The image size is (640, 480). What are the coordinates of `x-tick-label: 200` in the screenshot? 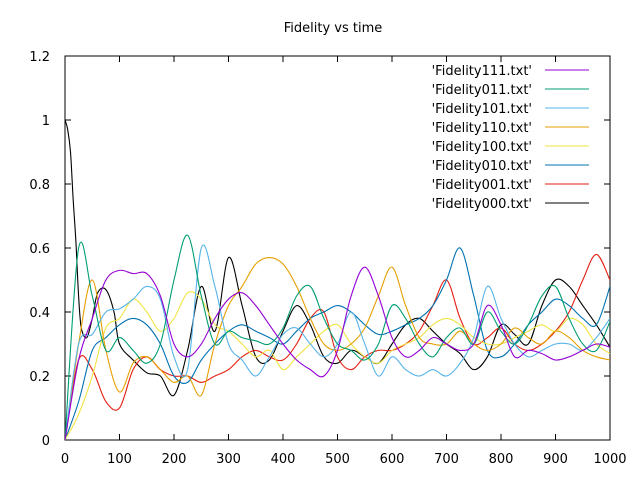 It's located at (174, 459).